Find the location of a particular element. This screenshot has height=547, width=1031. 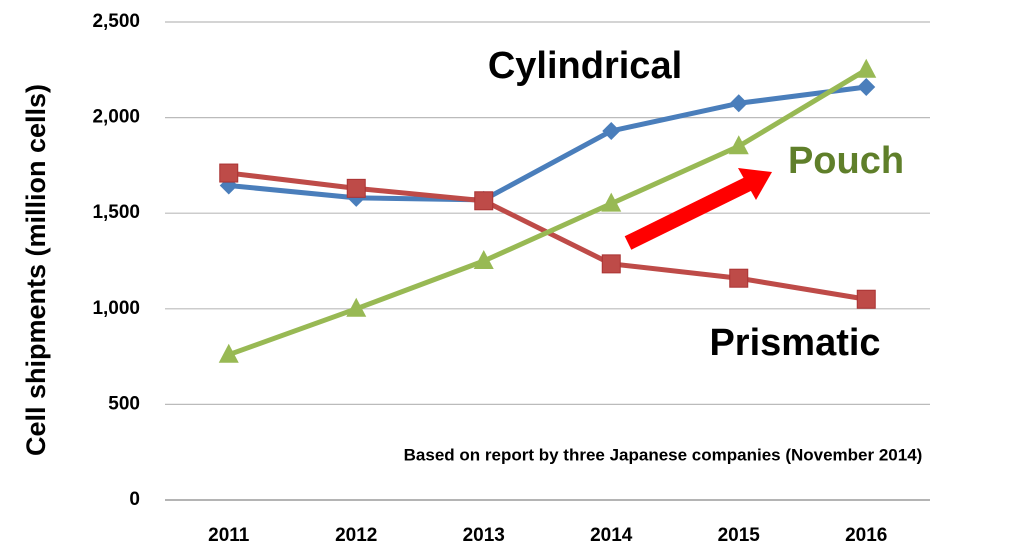

series-label: Prismatic is located at coordinates (794, 343).